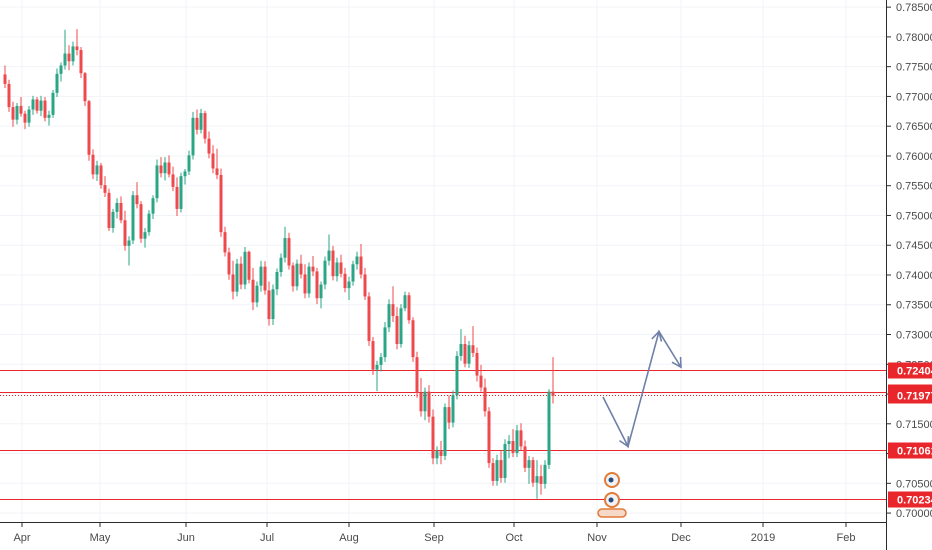 This screenshot has width=932, height=550. I want to click on time-tick-label: Jul, so click(267, 538).